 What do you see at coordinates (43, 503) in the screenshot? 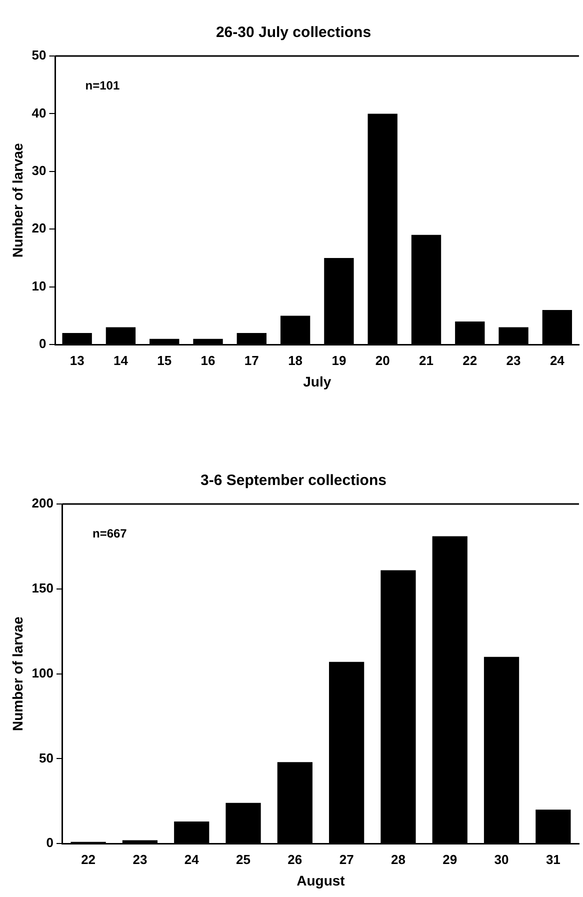
I see `y-tick-label: 200` at bounding box center [43, 503].